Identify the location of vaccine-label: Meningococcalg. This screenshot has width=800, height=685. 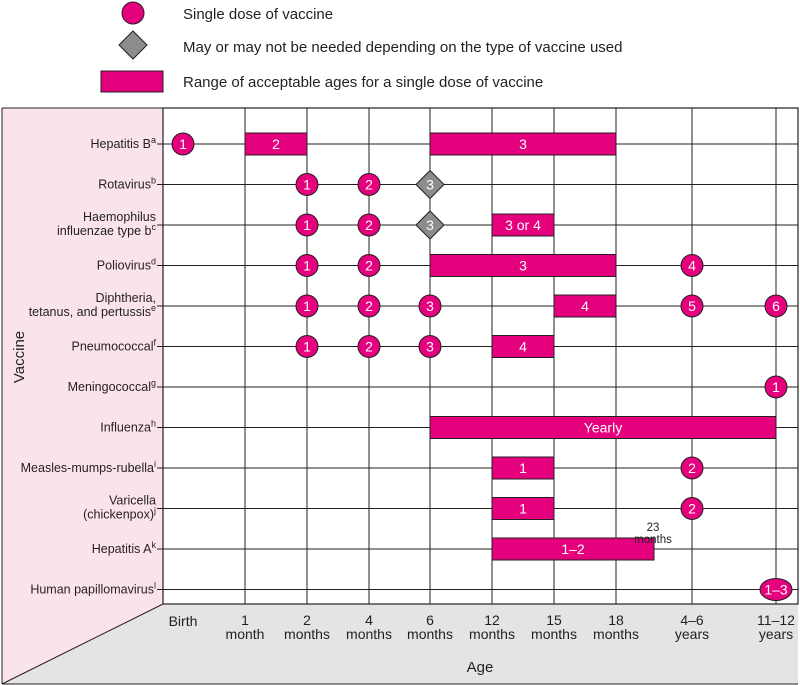
(112, 386).